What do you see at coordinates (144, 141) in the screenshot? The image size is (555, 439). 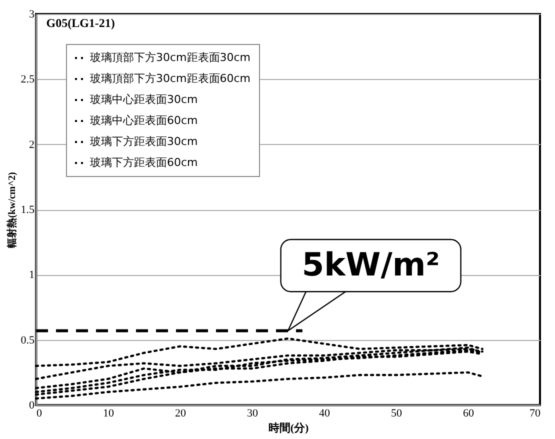 I see `legend-label: 玻璃下方距表面30cm` at bounding box center [144, 141].